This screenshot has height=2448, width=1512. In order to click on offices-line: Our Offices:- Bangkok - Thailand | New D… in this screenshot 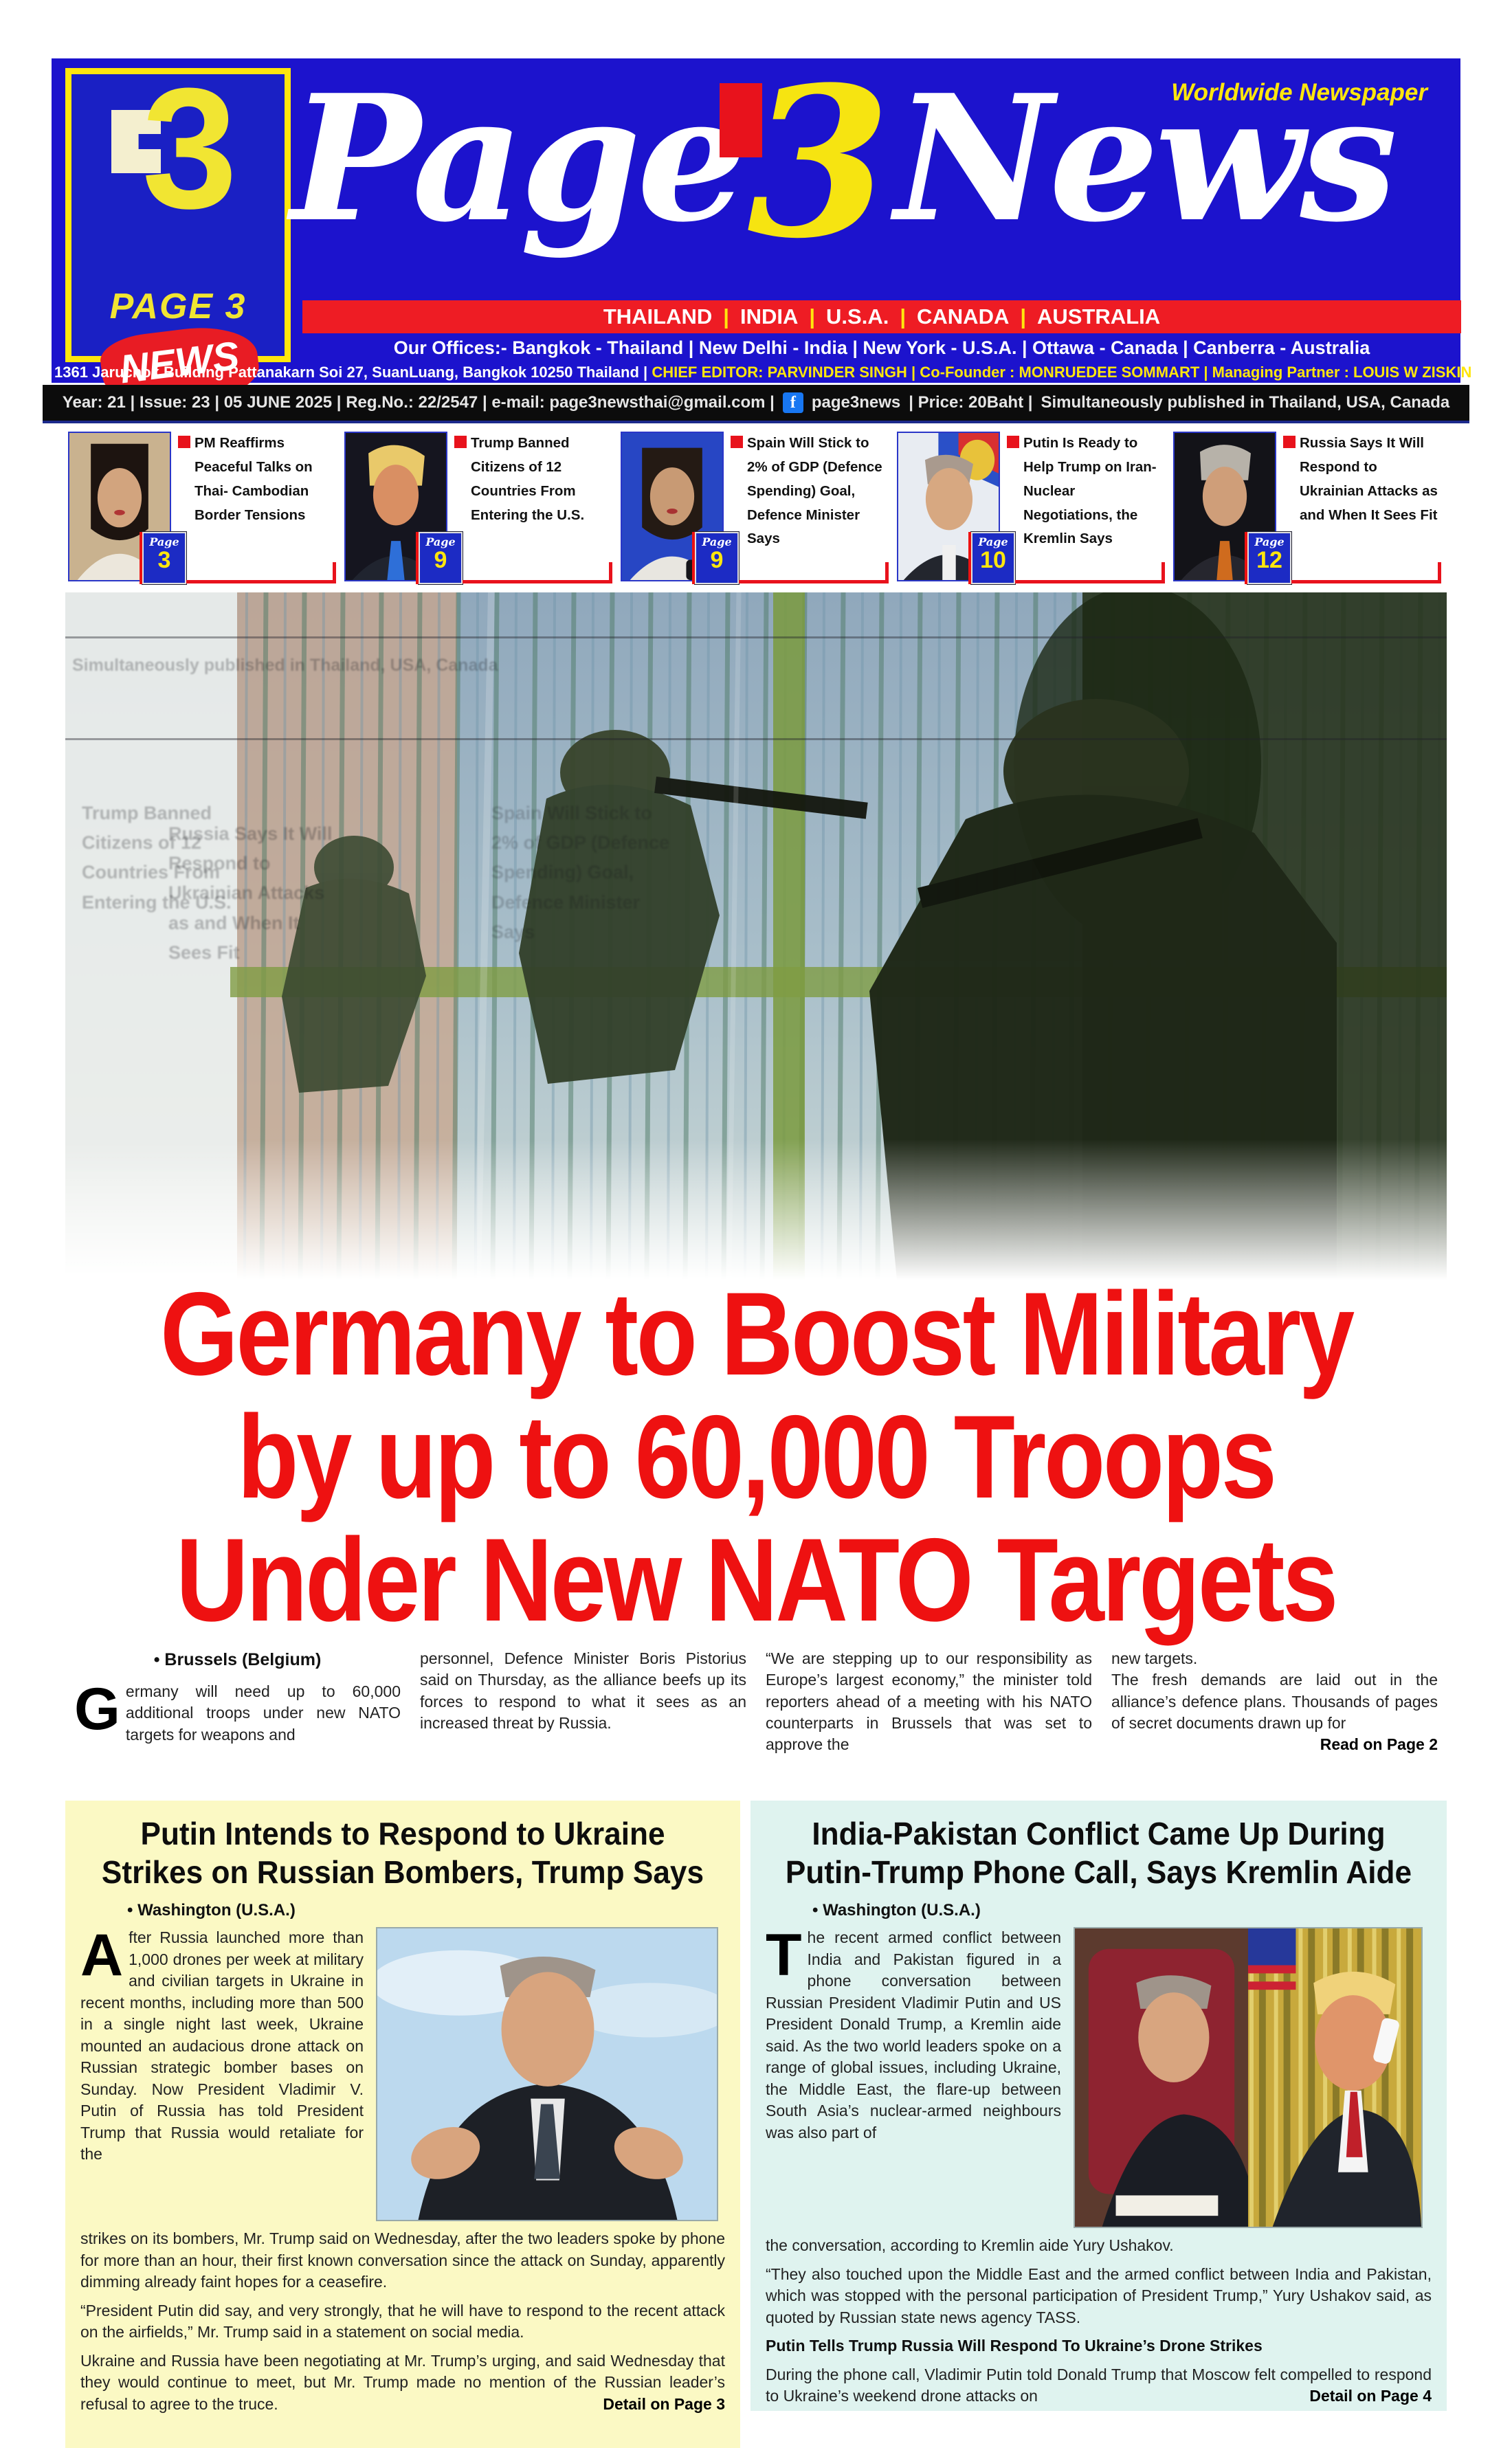, I will do `click(881, 347)`.